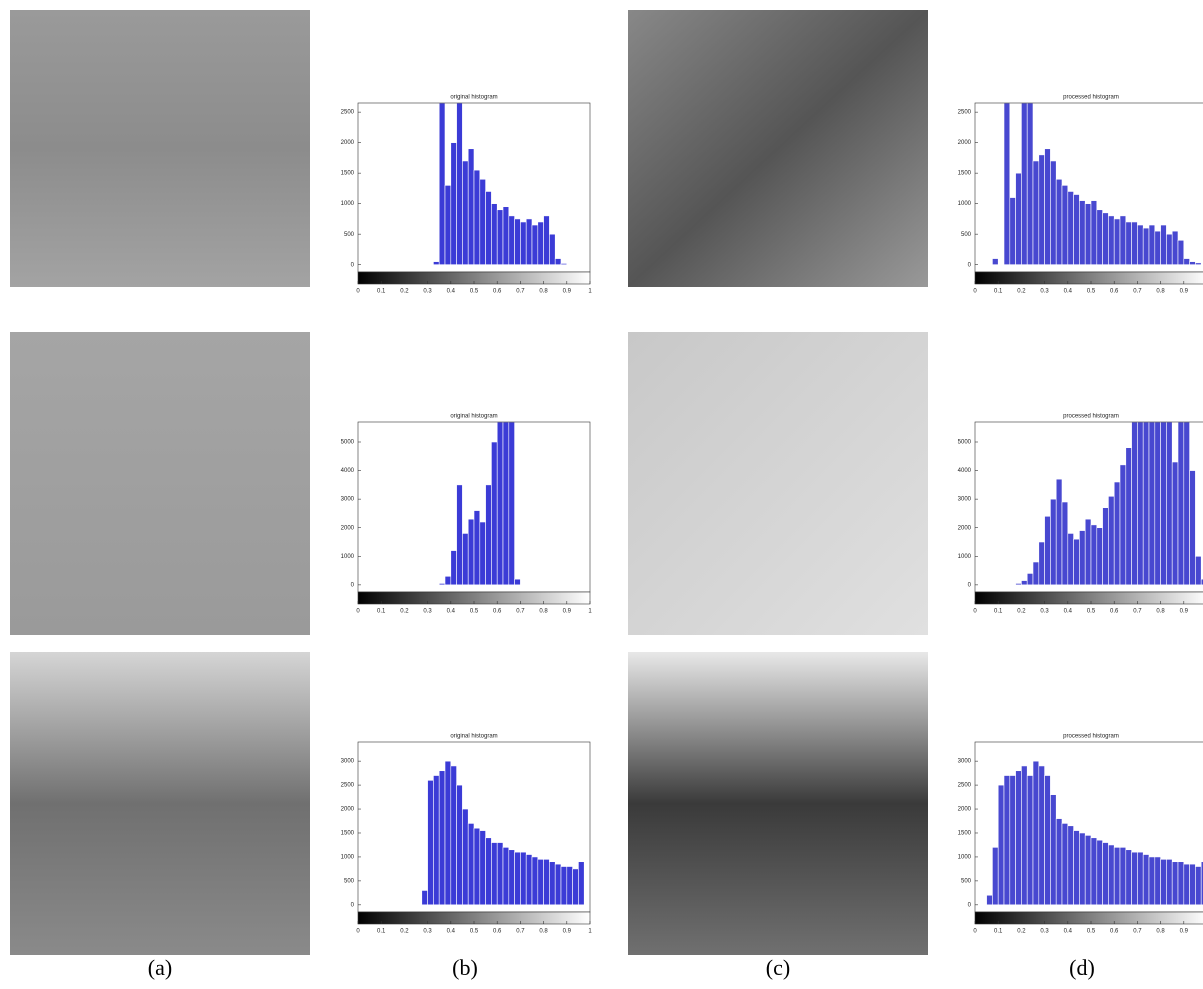  Describe the element at coordinates (1160, 292) in the screenshot. I see `x-tick-label: 0.8` at that location.